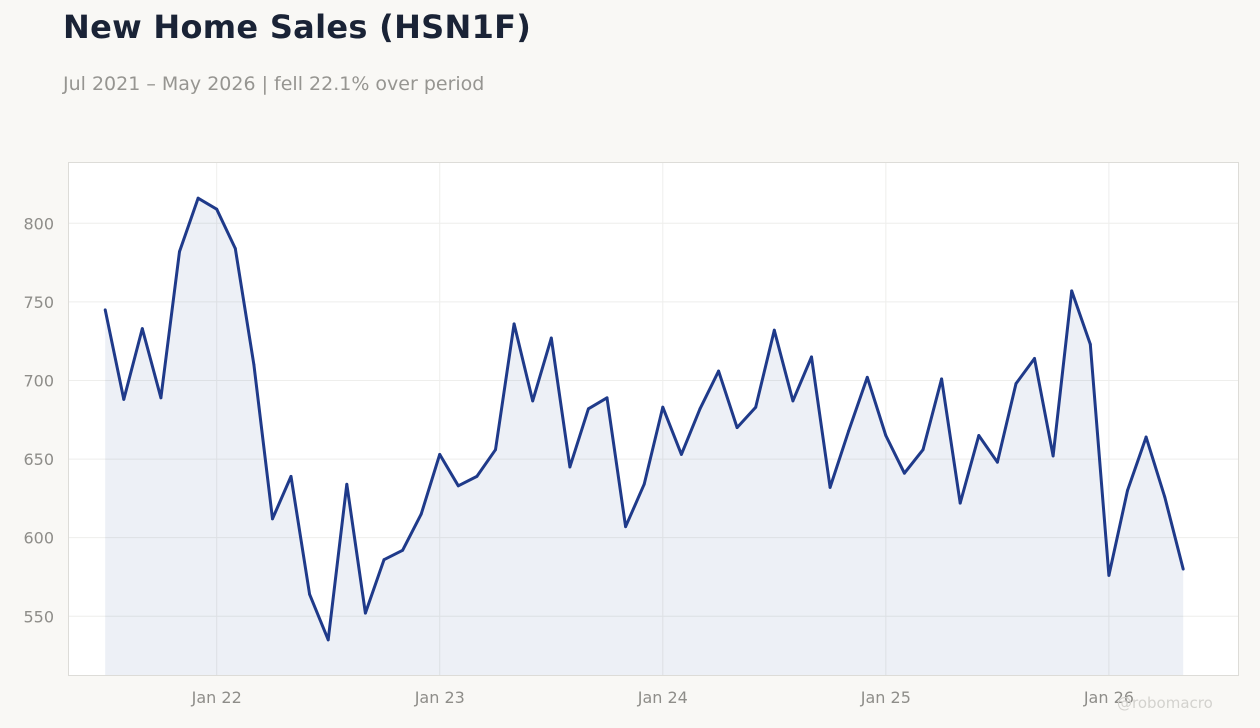 The image size is (1260, 728). What do you see at coordinates (216, 697) in the screenshot?
I see `x-tick-label: Jan 22` at bounding box center [216, 697].